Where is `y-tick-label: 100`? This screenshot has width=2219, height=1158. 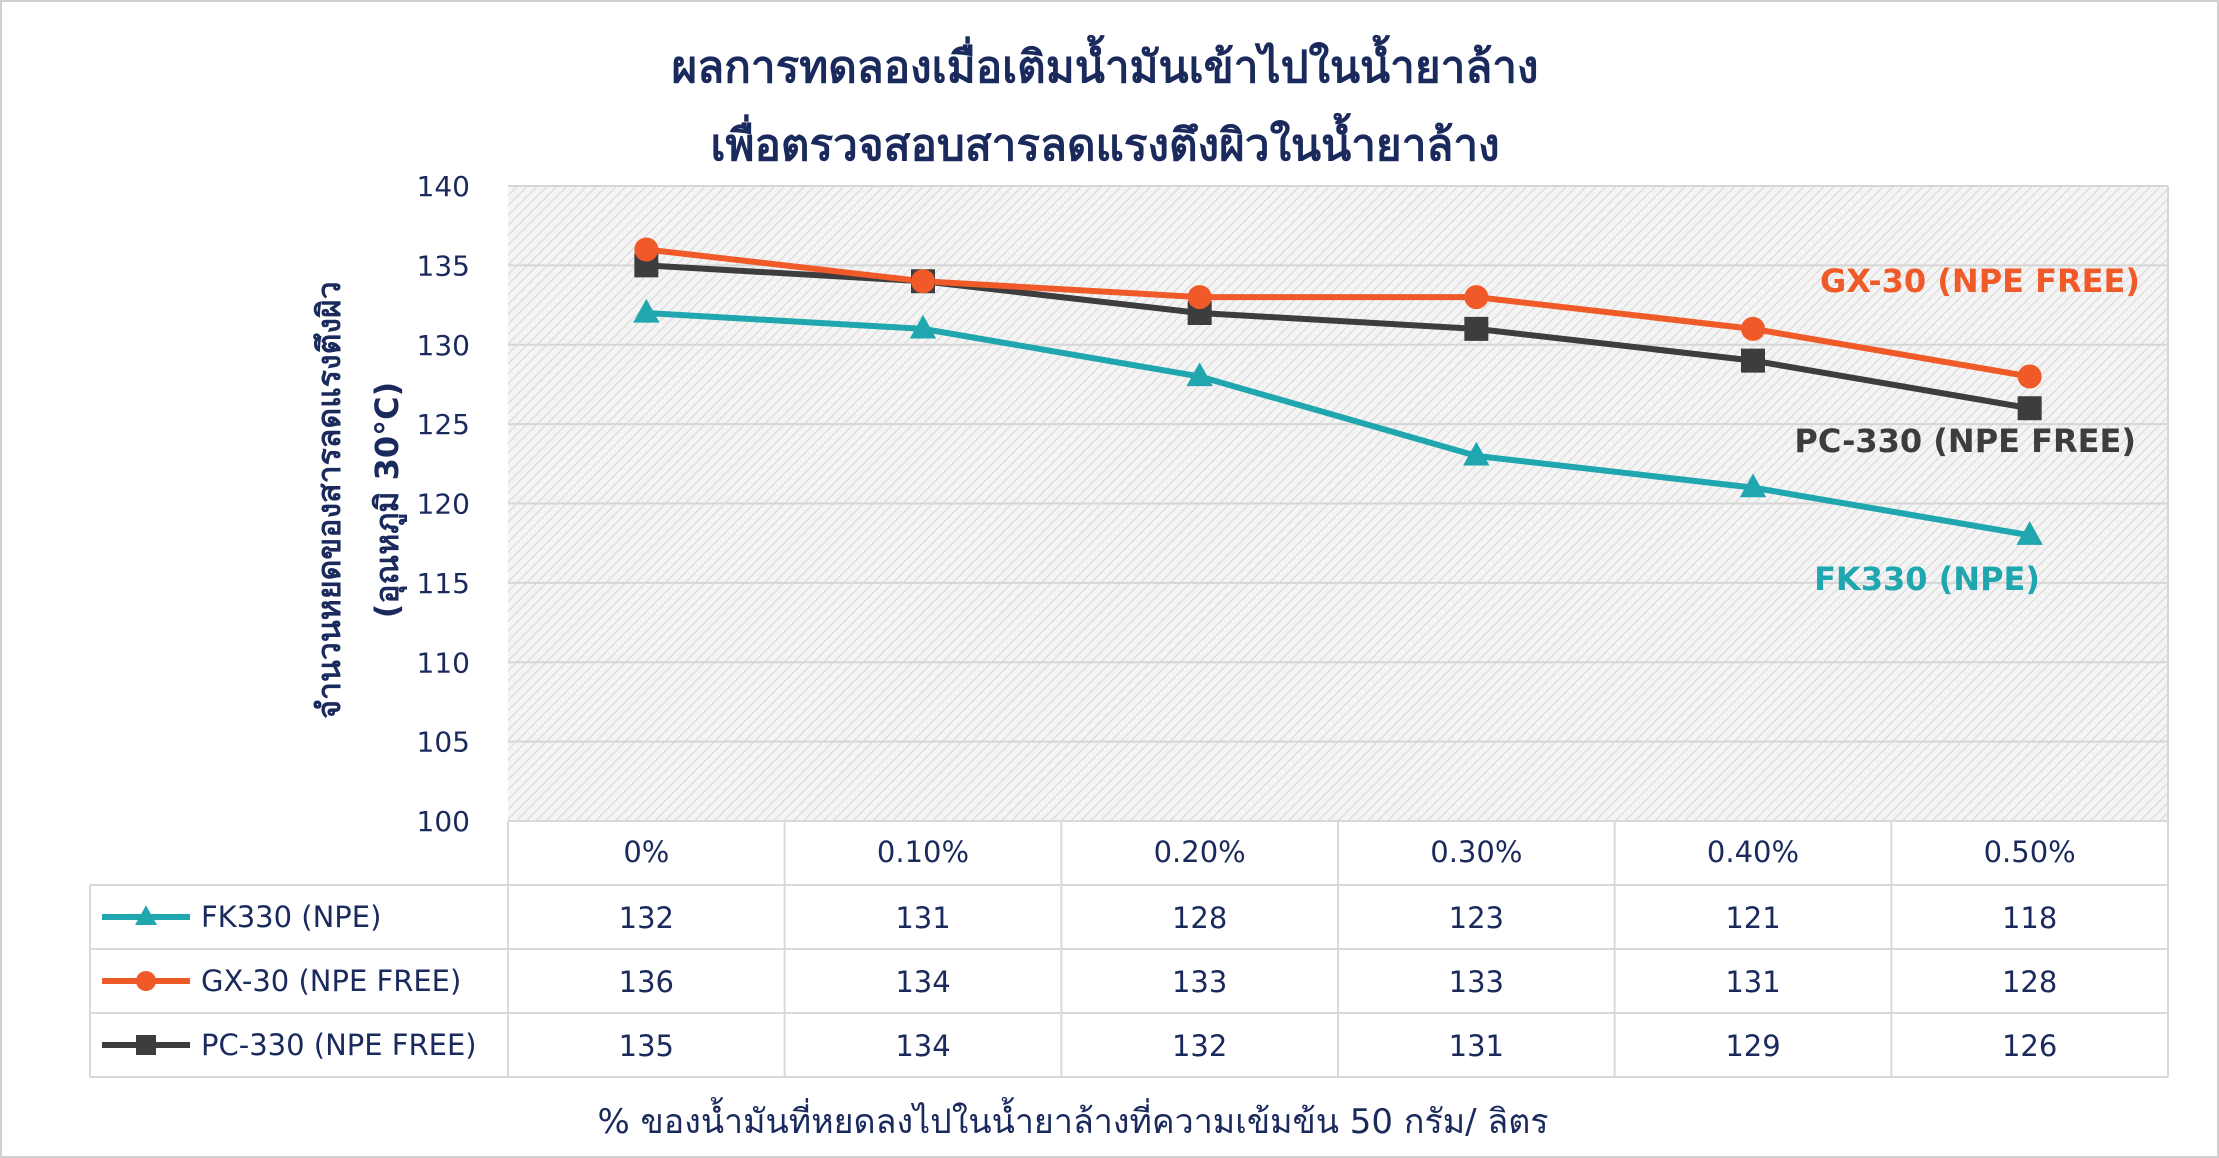
y-tick-label: 100 is located at coordinates (443, 821).